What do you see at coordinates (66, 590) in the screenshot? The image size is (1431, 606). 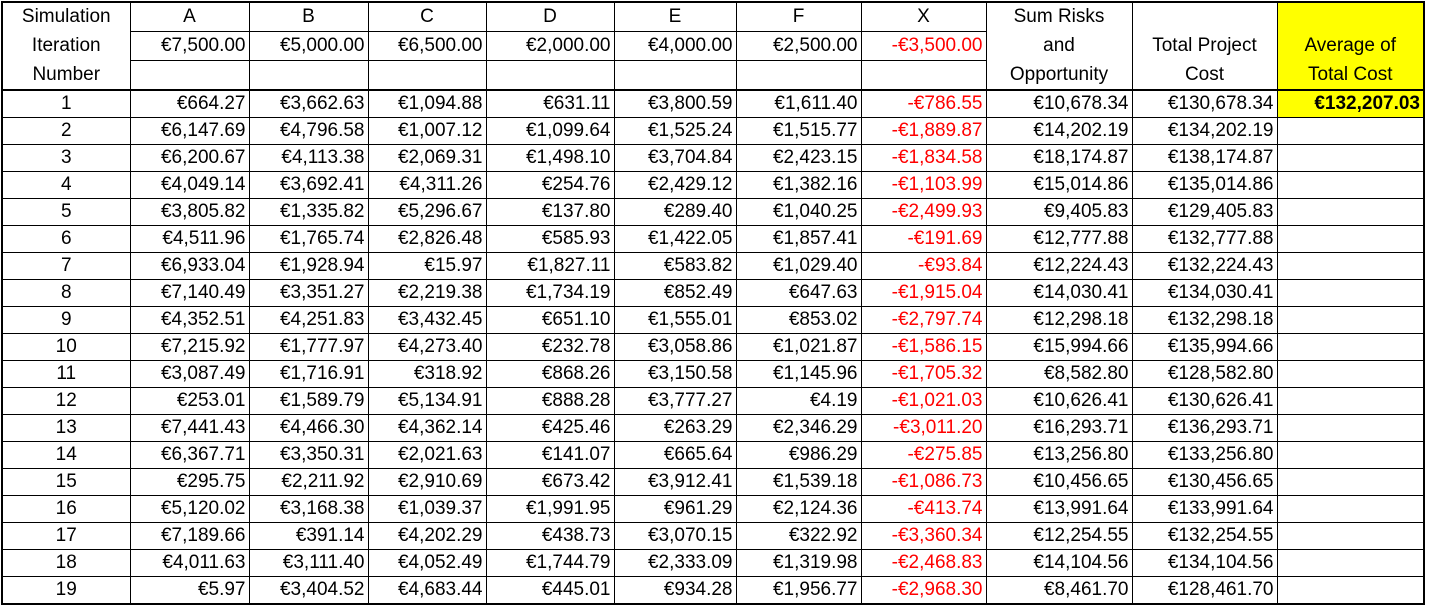 I see `iteration-number-cell: 19` at bounding box center [66, 590].